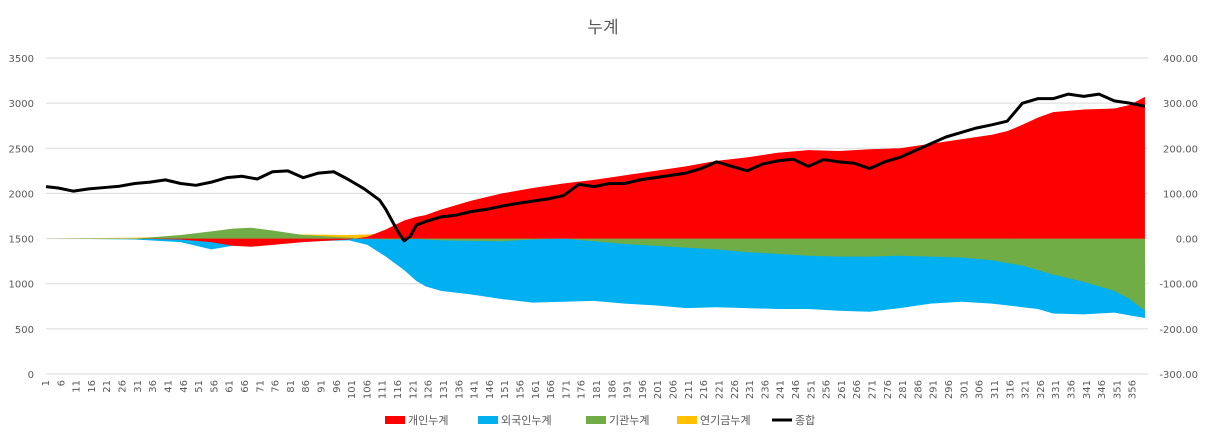 This screenshot has height=439, width=1206. I want to click on x-tick-label: 126, so click(429, 389).